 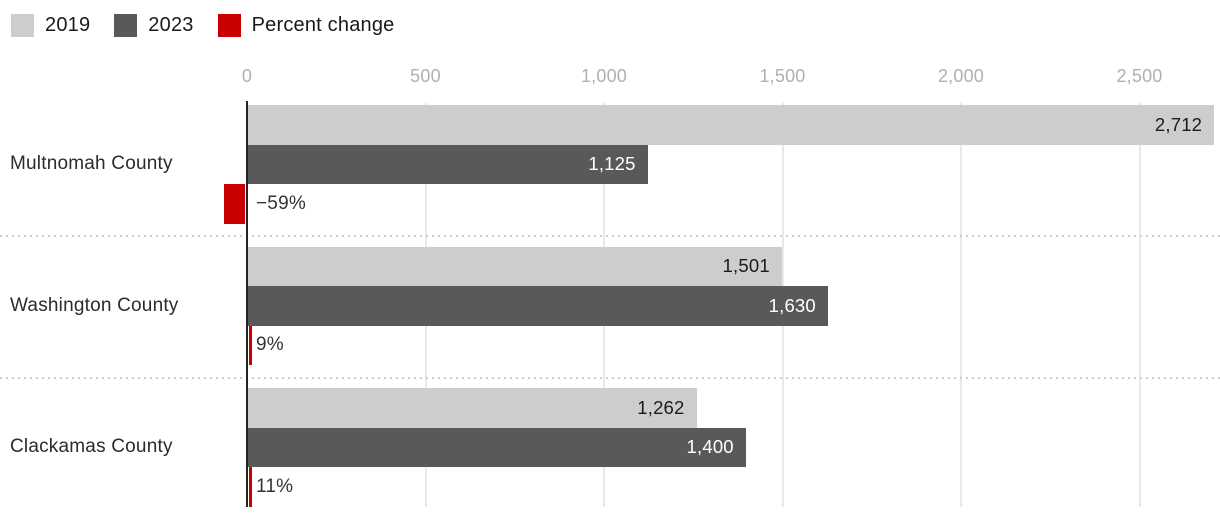 I want to click on legend-label-2023: 2023, so click(x=171, y=25).